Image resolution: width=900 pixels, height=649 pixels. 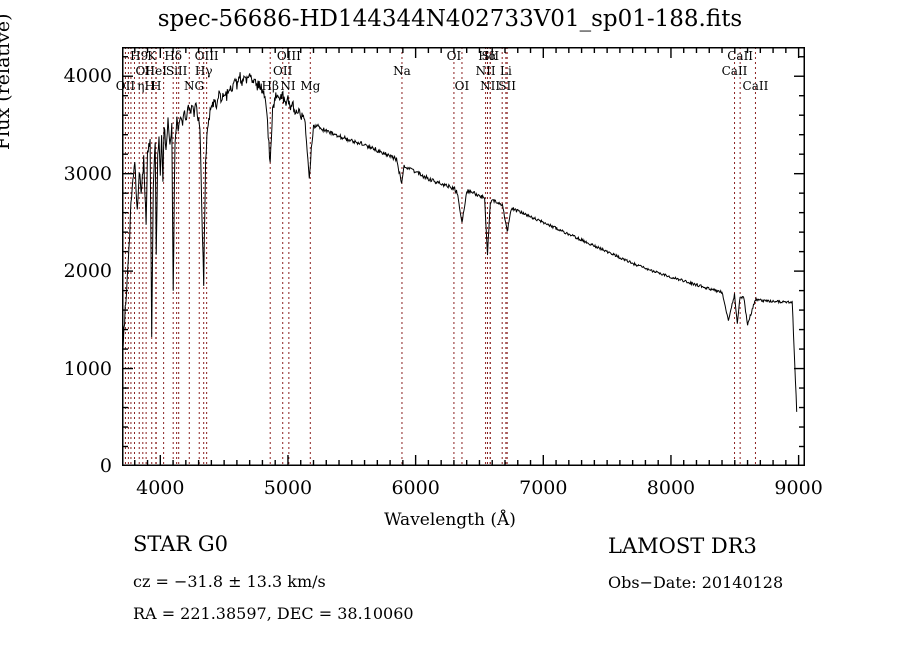 I want to click on spectral-line-label: Hδ, so click(x=173, y=56).